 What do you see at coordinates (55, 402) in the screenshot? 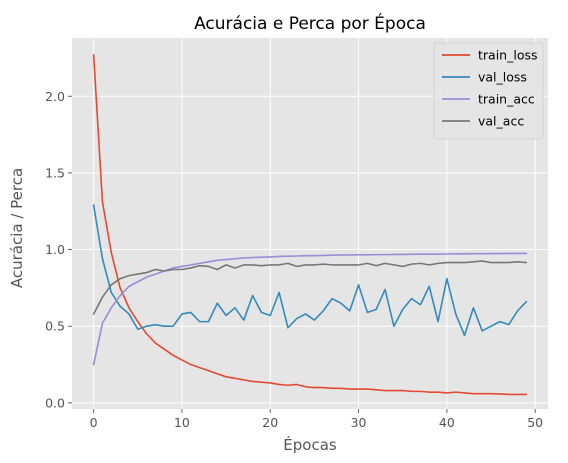
I see `y-tick-label: 0.0` at bounding box center [55, 402].